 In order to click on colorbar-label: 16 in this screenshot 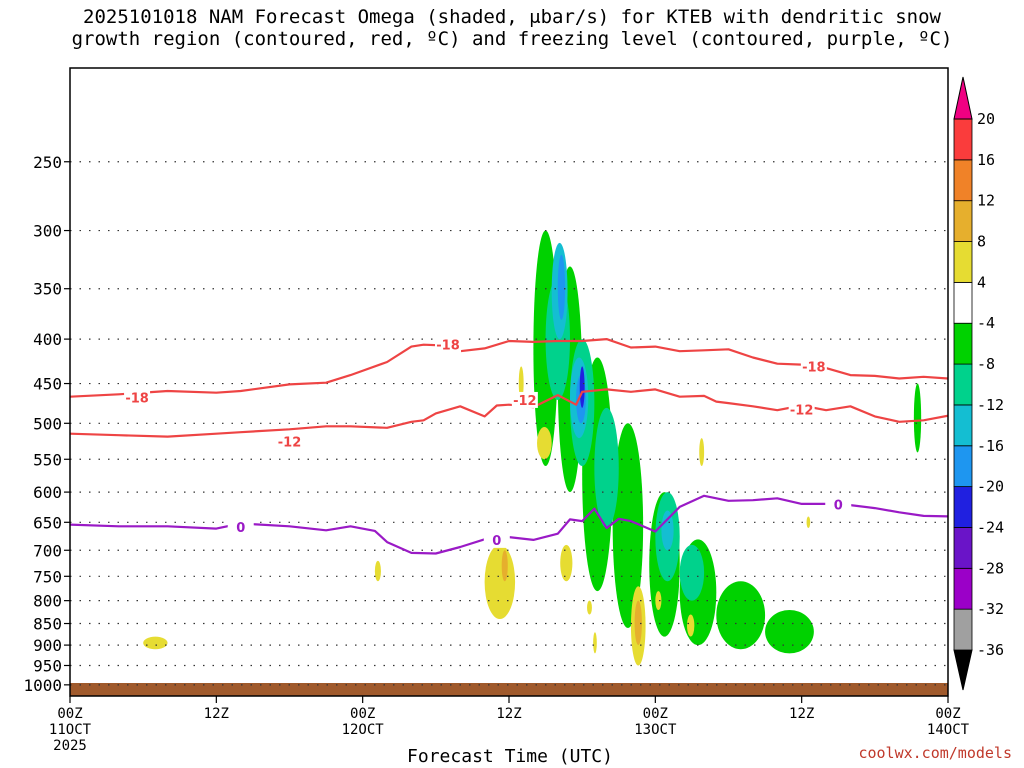, I will do `click(986, 160)`.